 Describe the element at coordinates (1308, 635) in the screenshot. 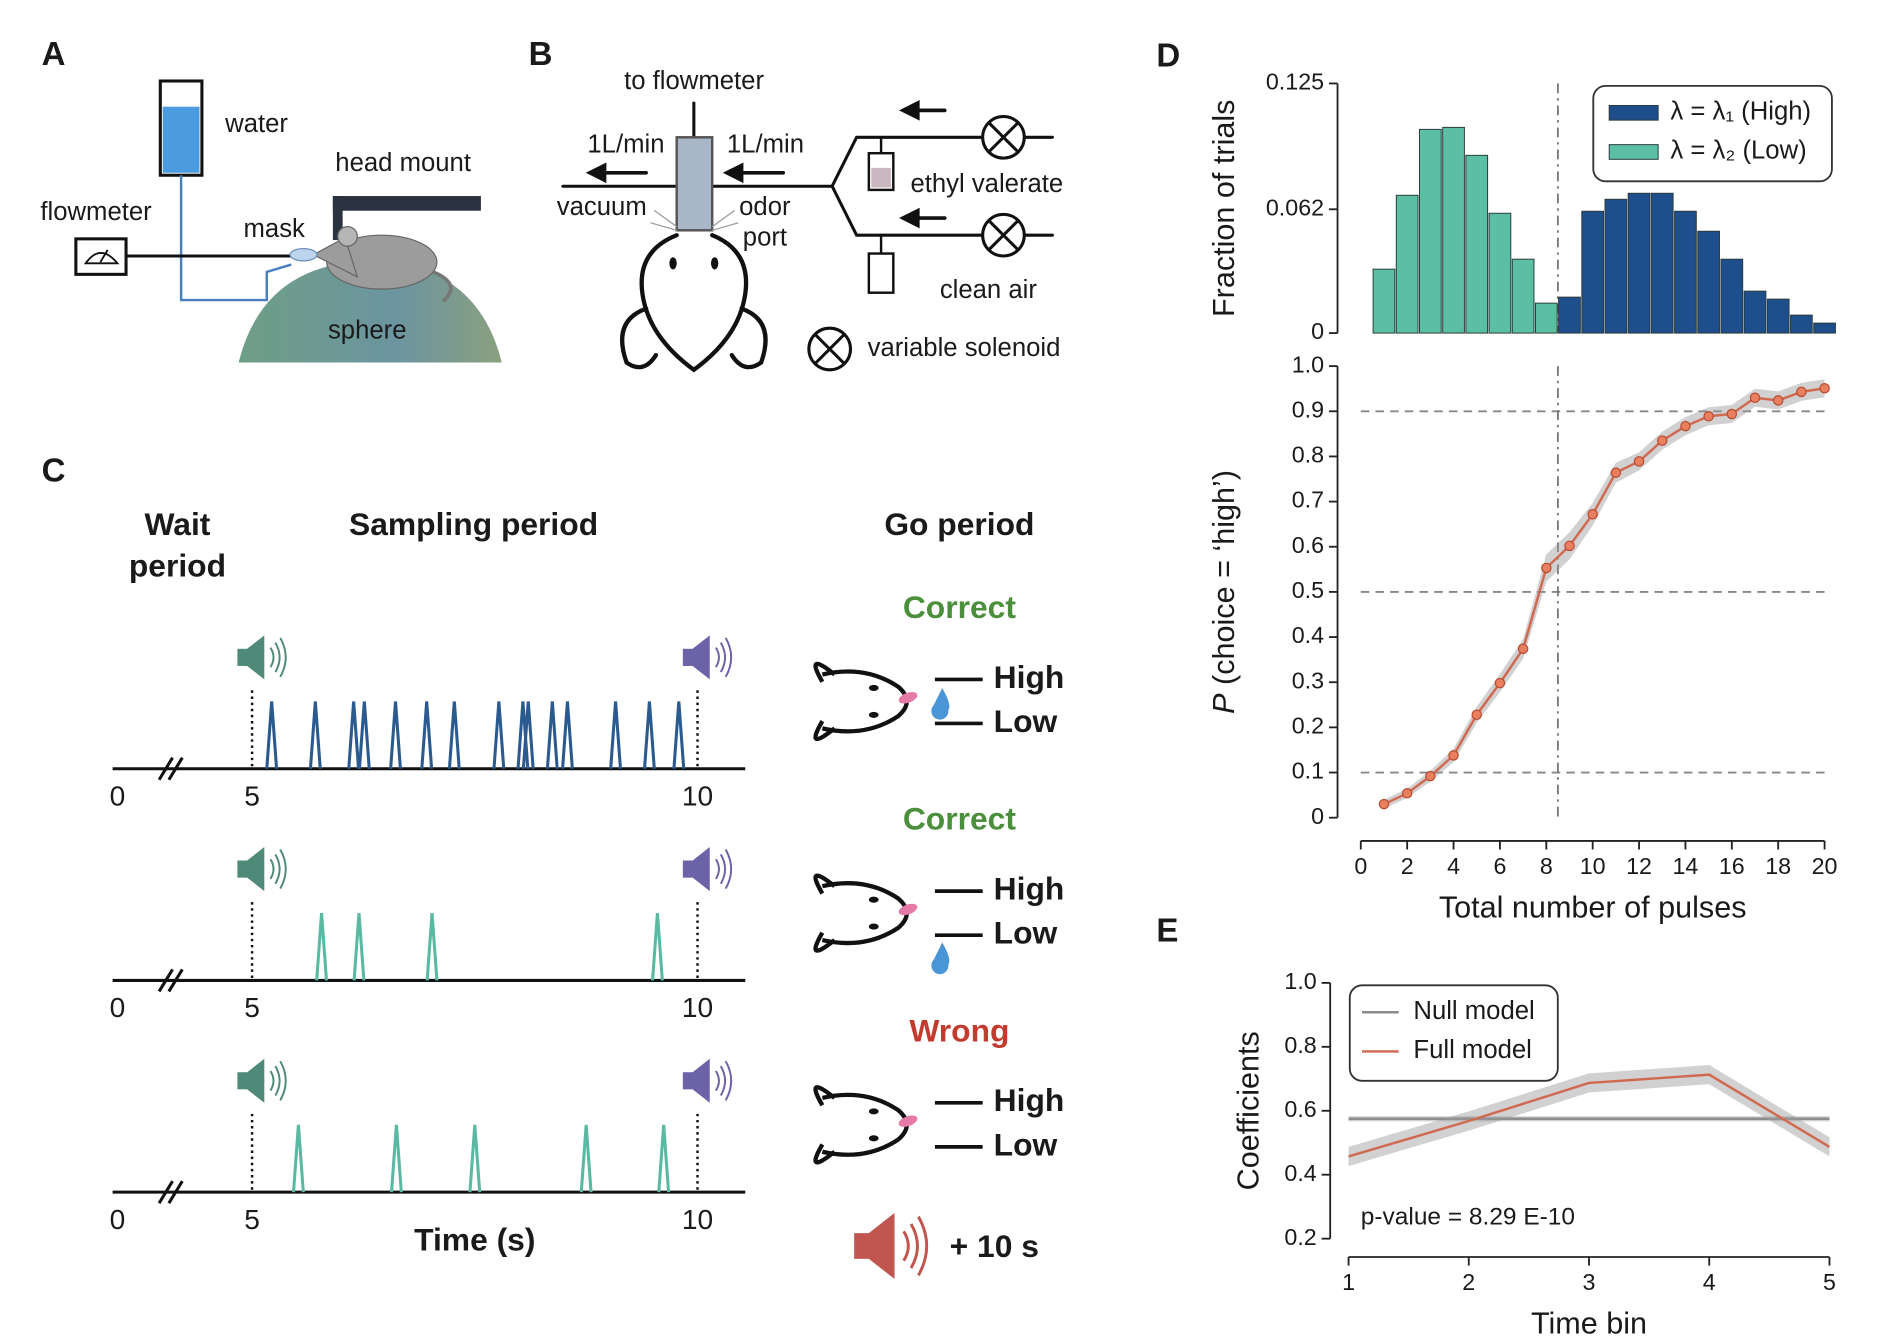

I see `y-tick-label: 0.4` at that location.